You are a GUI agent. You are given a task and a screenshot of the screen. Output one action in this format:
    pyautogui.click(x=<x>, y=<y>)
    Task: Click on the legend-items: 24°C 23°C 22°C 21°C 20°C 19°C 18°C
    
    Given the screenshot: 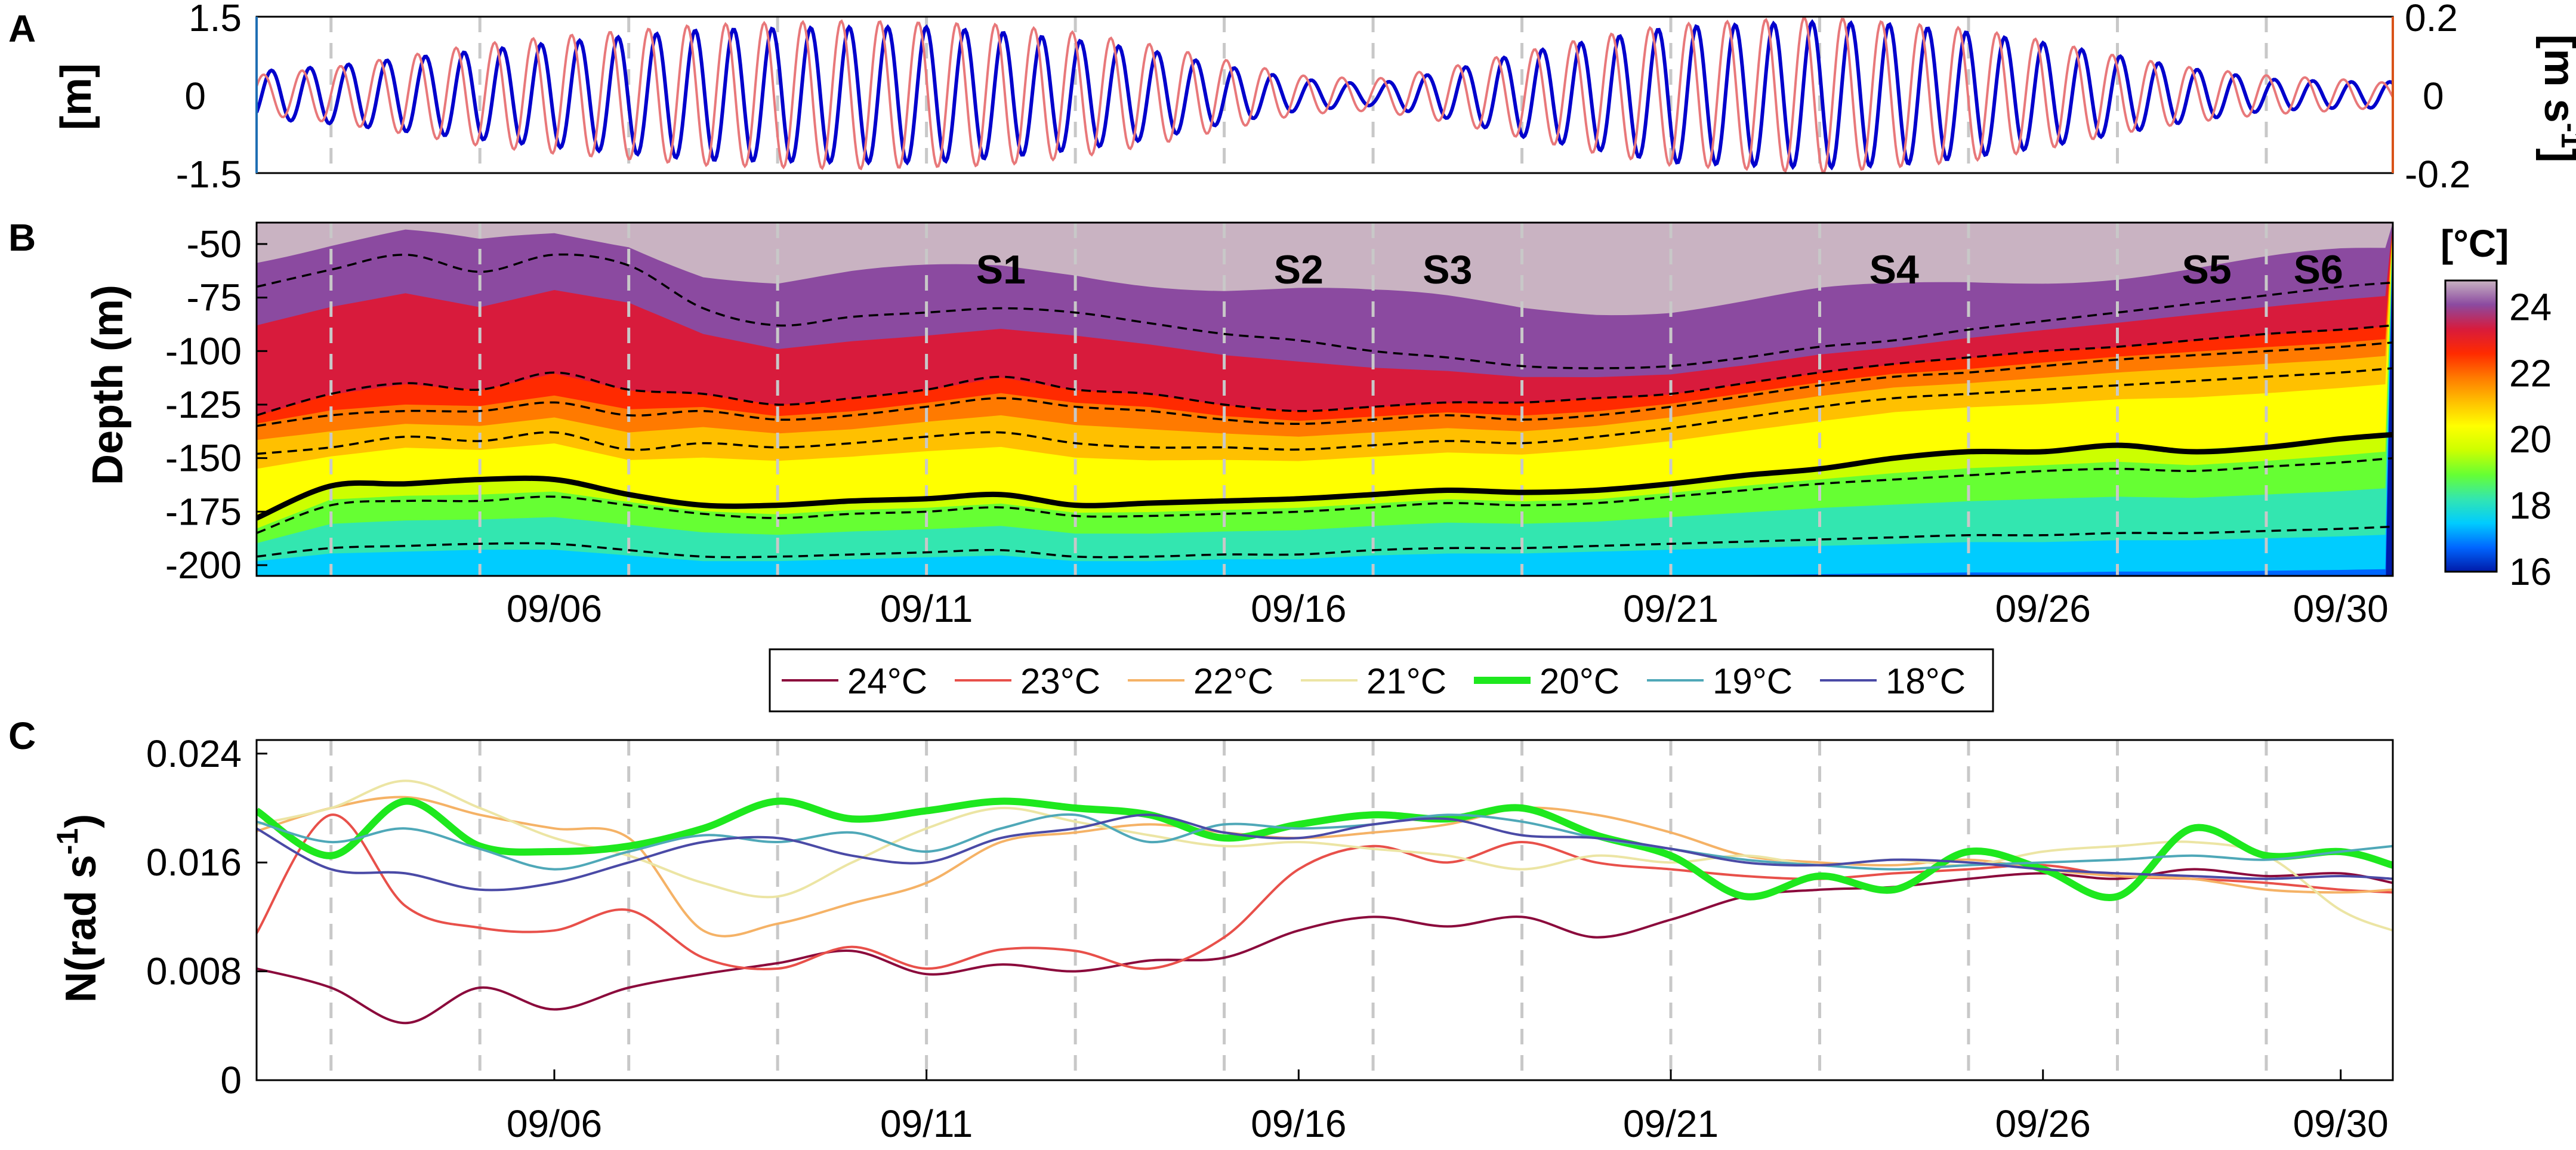 What is the action you would take?
    pyautogui.click(x=1374, y=681)
    